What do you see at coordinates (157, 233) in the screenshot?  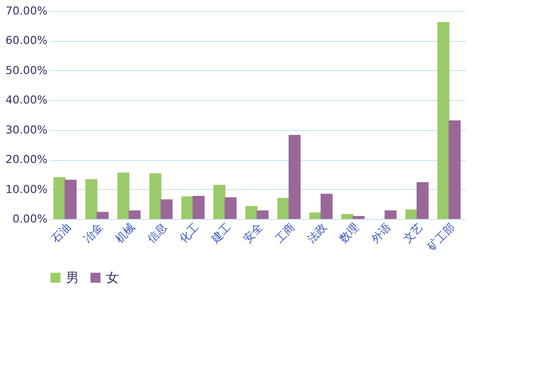 I see `x-tick-label: 信息` at bounding box center [157, 233].